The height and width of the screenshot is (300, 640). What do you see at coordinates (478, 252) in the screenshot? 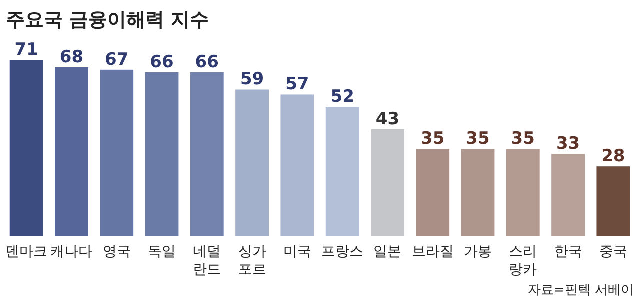
I see `x-tick-label: 가봉` at bounding box center [478, 252].